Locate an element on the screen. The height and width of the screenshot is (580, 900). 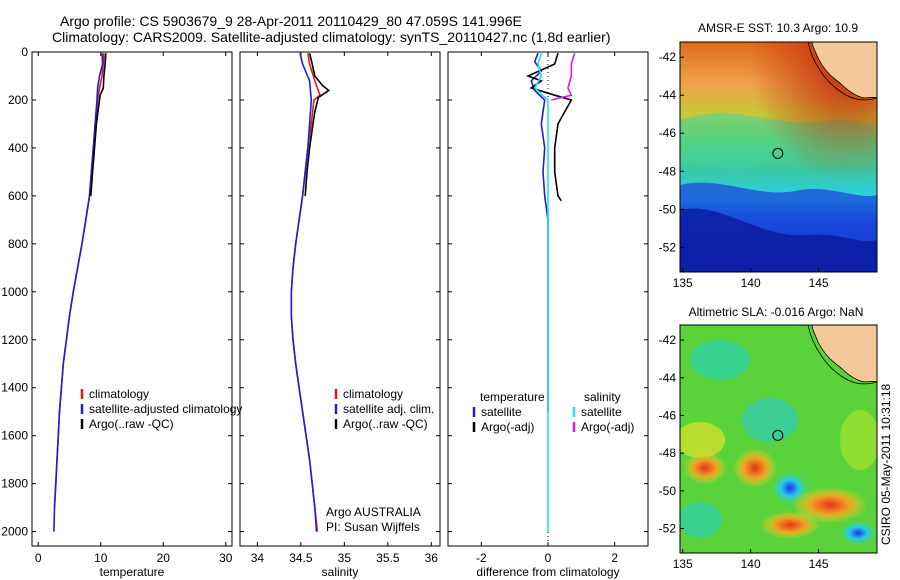
sst-map-ytick-label: -48 is located at coordinates (668, 171).